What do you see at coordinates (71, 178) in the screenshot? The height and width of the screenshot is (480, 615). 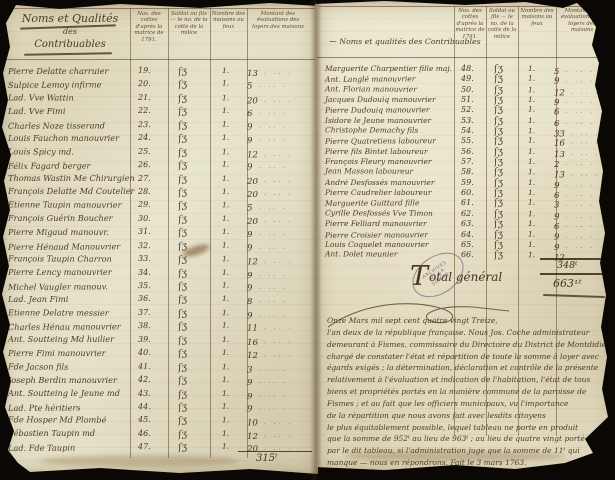 I see `contribuable-name: Thomas Wastin Me Chirurgien` at bounding box center [71, 178].